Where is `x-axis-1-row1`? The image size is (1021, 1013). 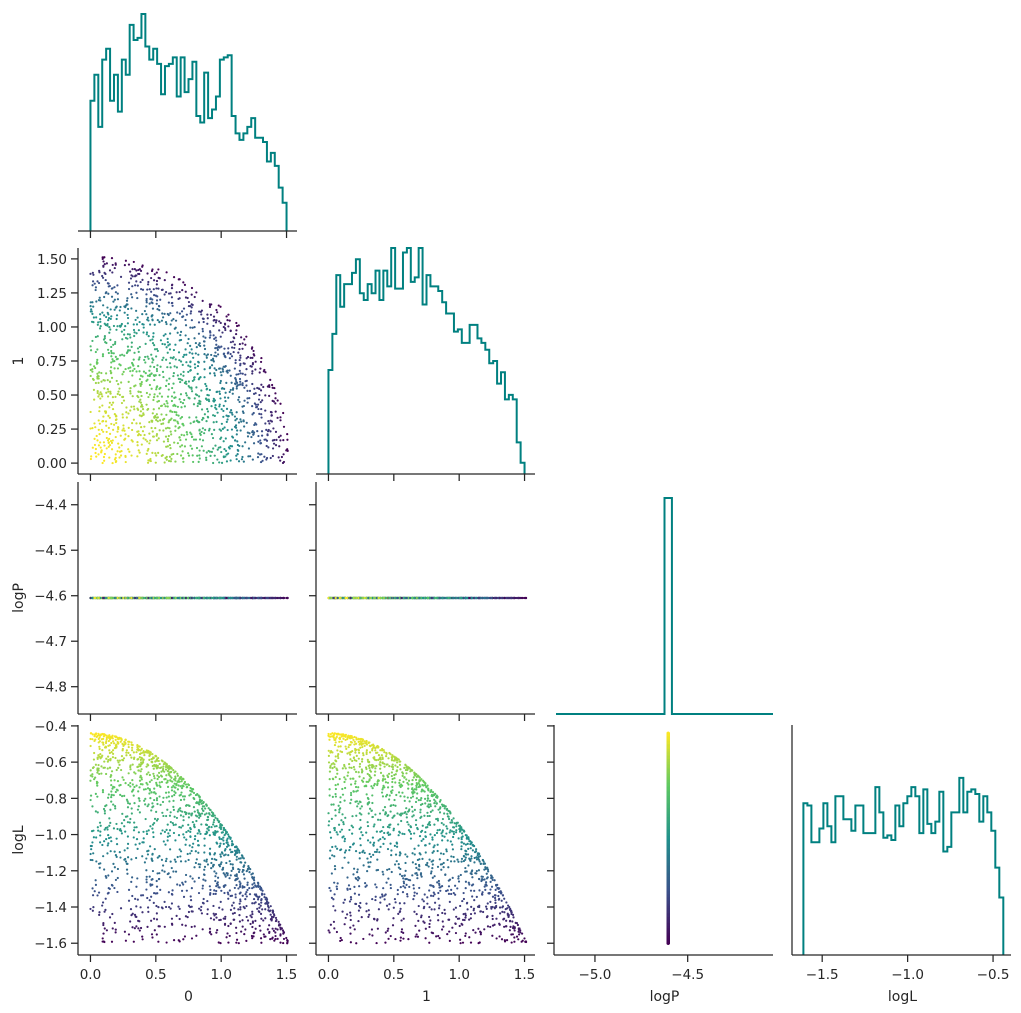
x-axis-1-row1 is located at coordinates (425, 477).